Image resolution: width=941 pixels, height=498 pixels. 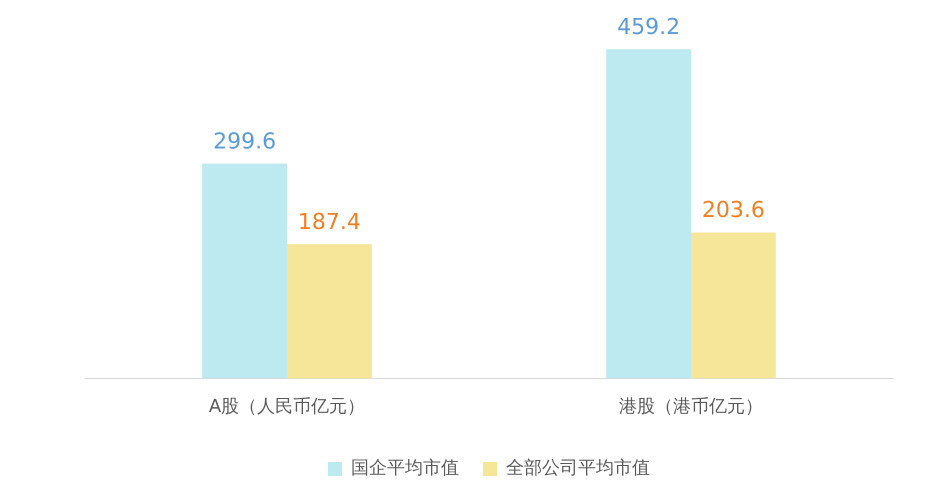 I want to click on legend-label: 全部公司平均市值, so click(x=578, y=468).